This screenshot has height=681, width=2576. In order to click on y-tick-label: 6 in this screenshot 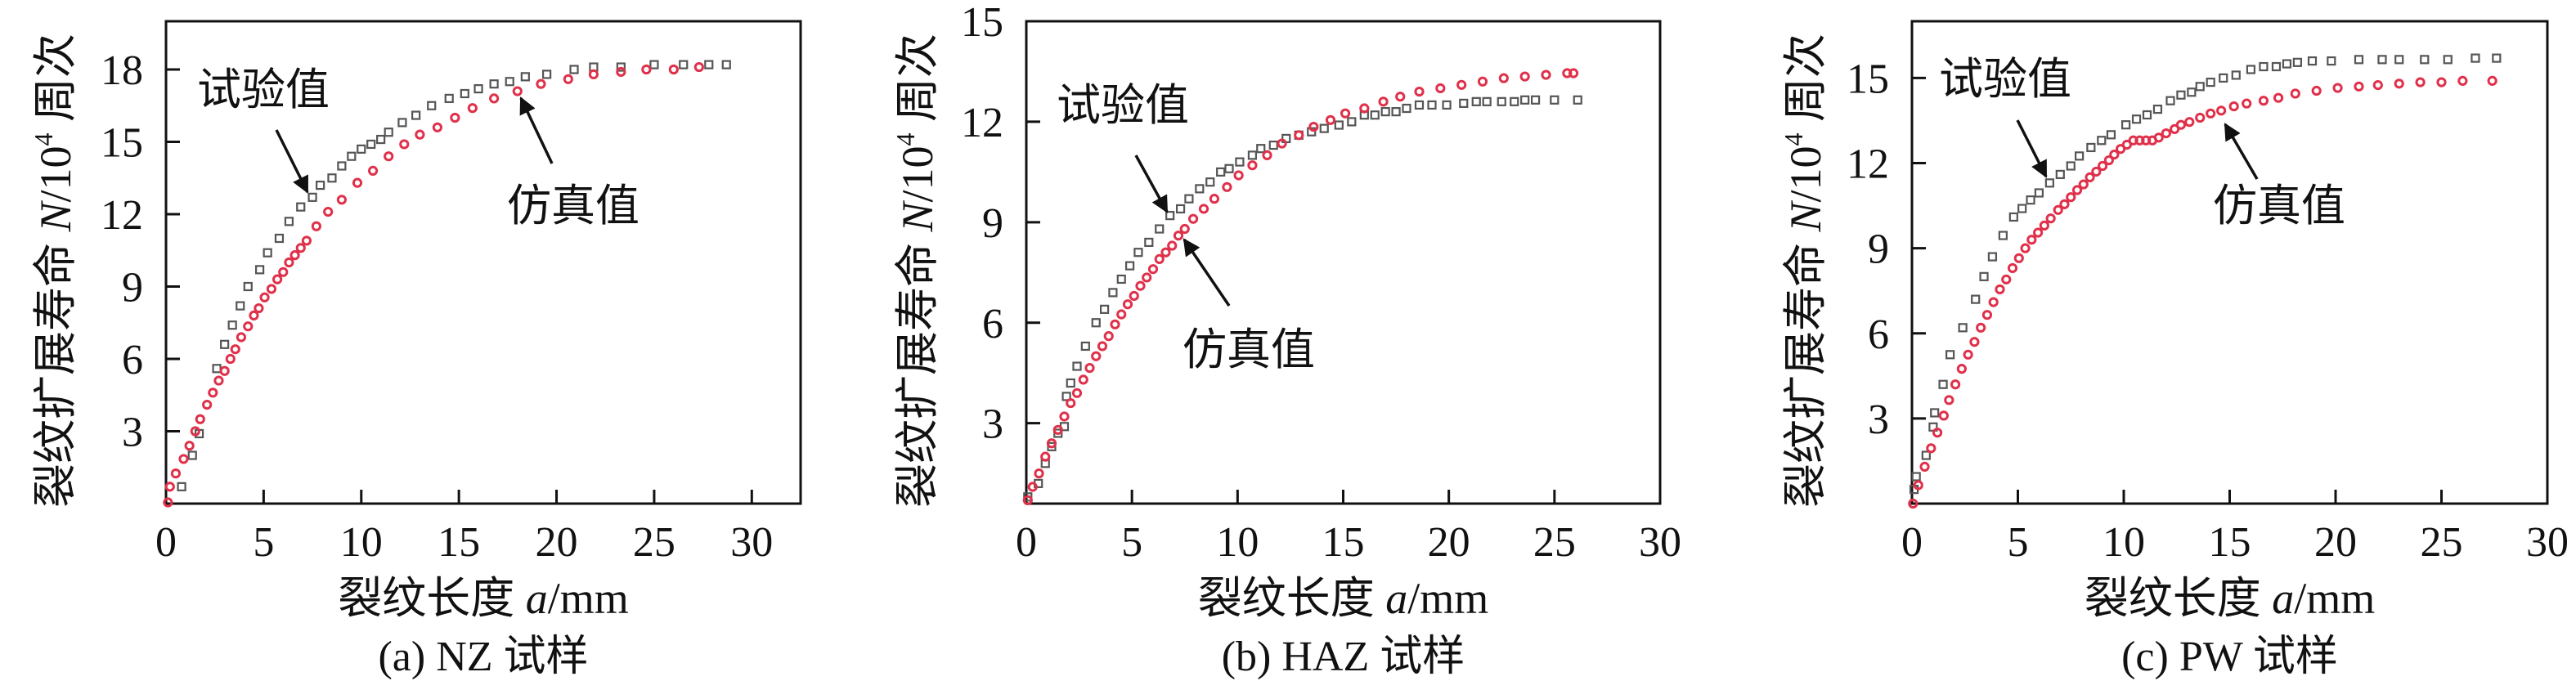, I will do `click(992, 324)`.